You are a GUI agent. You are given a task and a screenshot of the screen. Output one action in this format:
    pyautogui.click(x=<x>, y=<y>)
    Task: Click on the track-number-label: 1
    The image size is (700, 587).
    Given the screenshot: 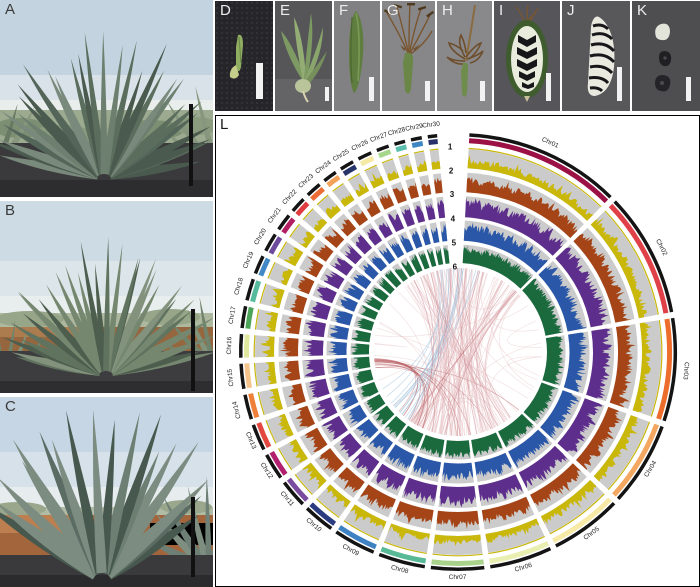 What is the action you would take?
    pyautogui.click(x=450, y=147)
    